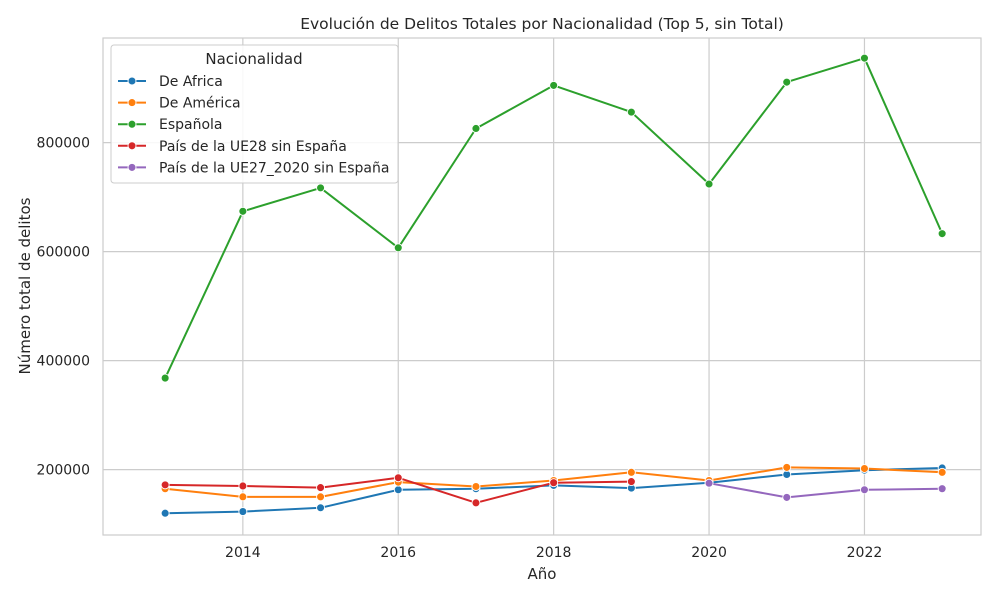 The image size is (1000, 600). I want to click on y-tick-label: 200000, so click(63, 471).